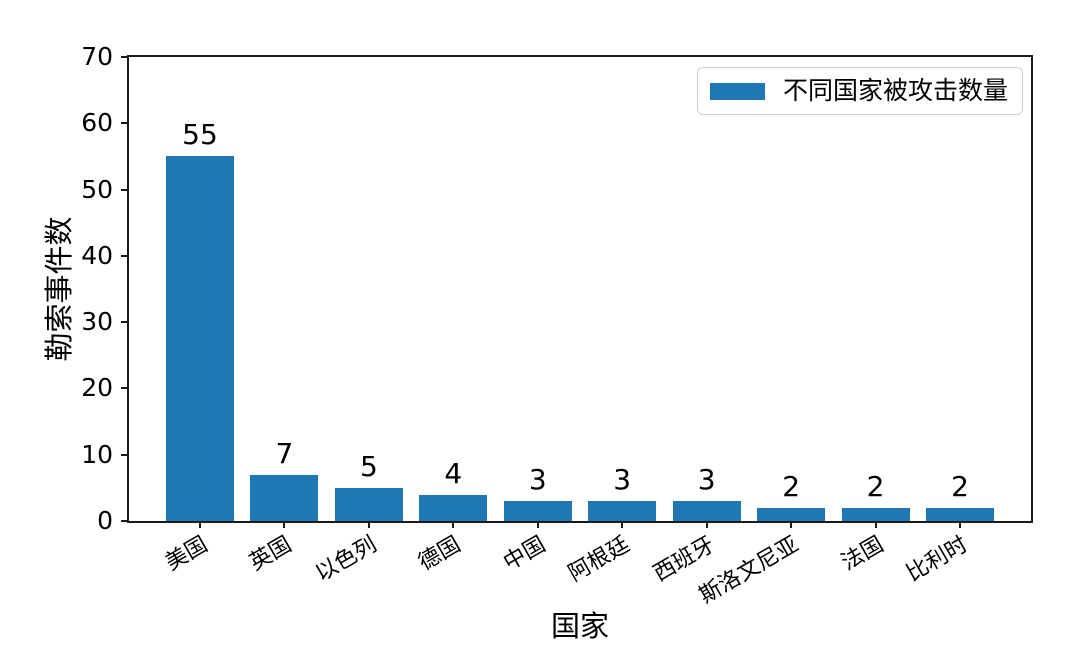  What do you see at coordinates (97, 56) in the screenshot?
I see `y-tick-label: 70` at bounding box center [97, 56].